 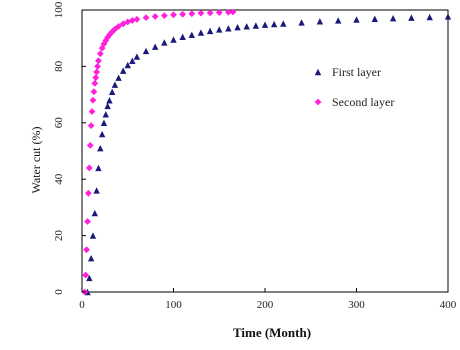 What do you see at coordinates (448, 305) in the screenshot?
I see `x-tick-label: 400` at bounding box center [448, 305].